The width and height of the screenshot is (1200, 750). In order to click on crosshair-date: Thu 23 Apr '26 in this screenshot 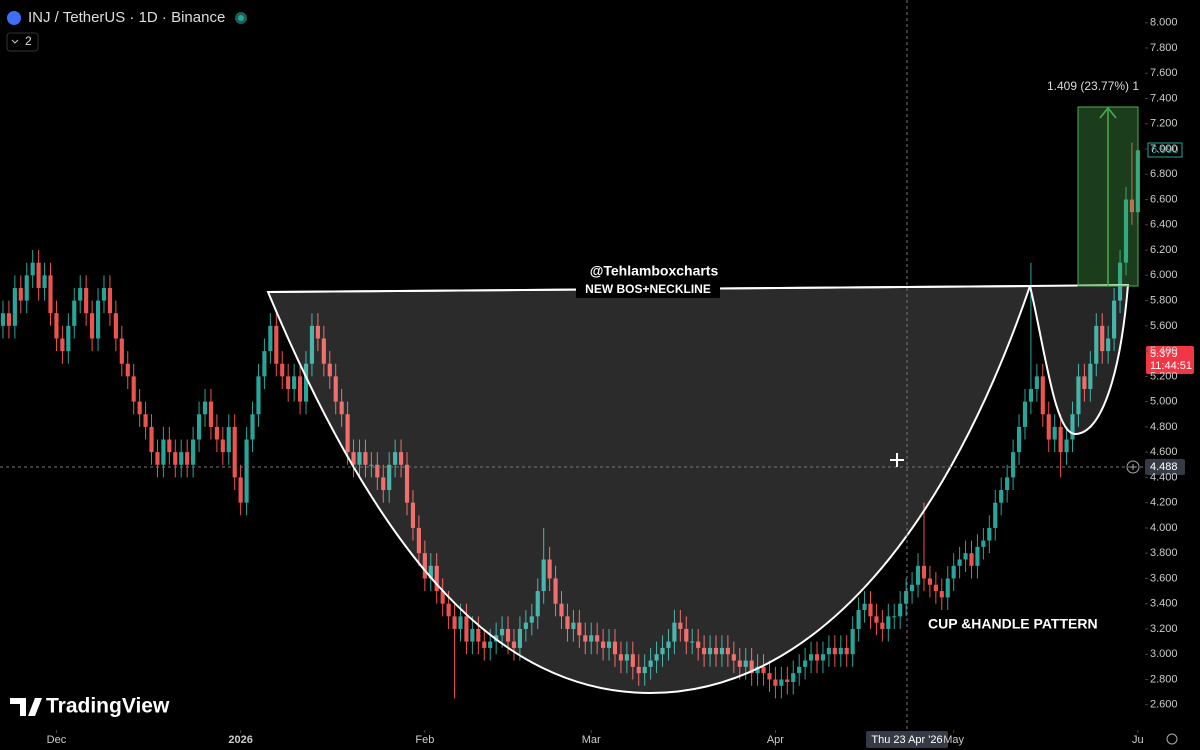, I will do `click(906, 740)`.